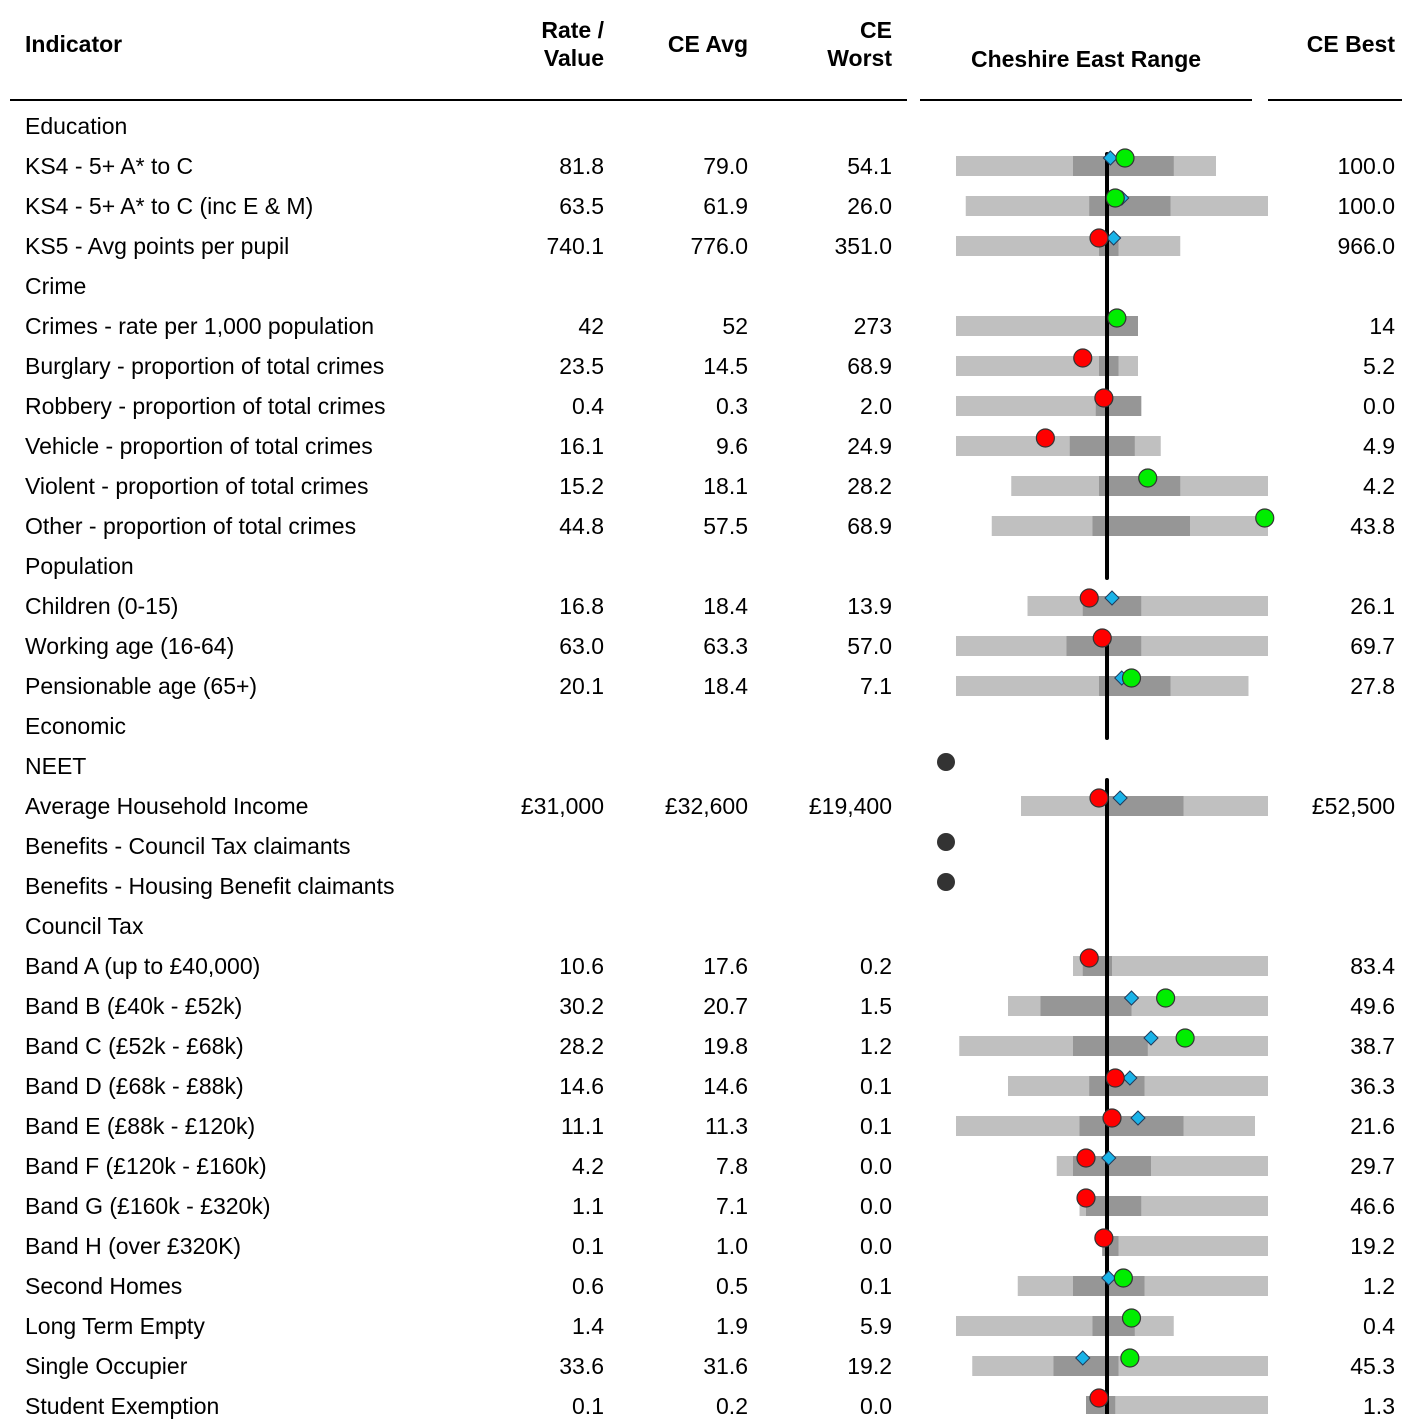 This screenshot has width=1402, height=1426. What do you see at coordinates (458, 100) in the screenshot?
I see `header-rule-left` at bounding box center [458, 100].